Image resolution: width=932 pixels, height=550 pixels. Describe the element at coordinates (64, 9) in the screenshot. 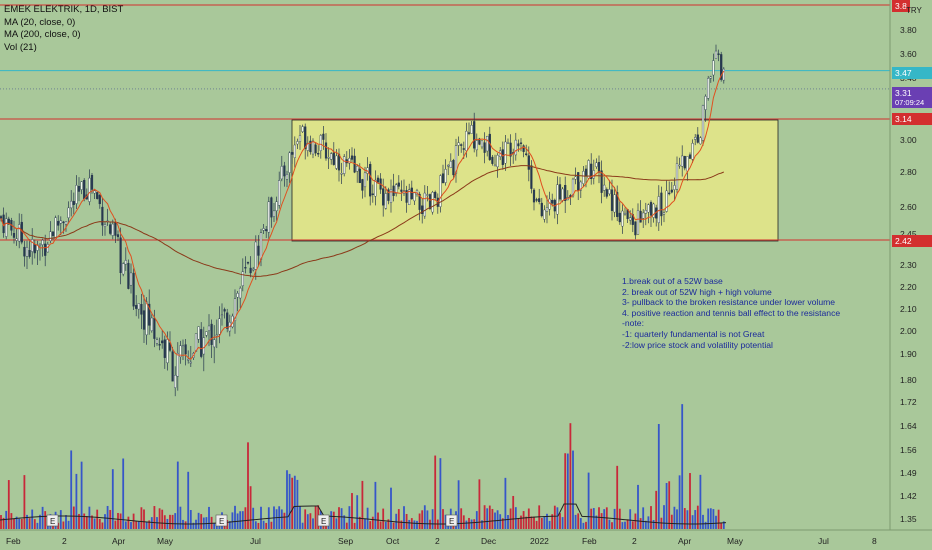

I see `legend-title: EMEK ELEKTRIK, 1D, BIST` at that location.